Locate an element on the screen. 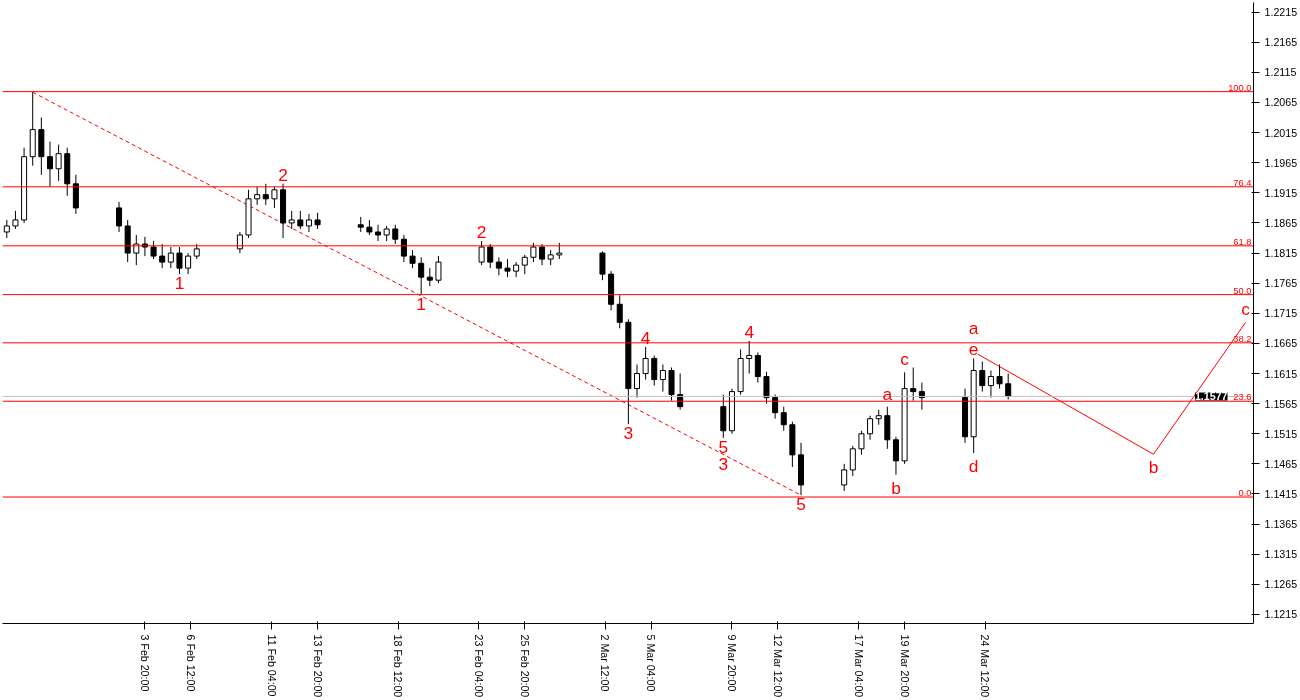 This screenshot has height=700, width=1300. y-tick-label: 1.2115 is located at coordinates (1280, 72).